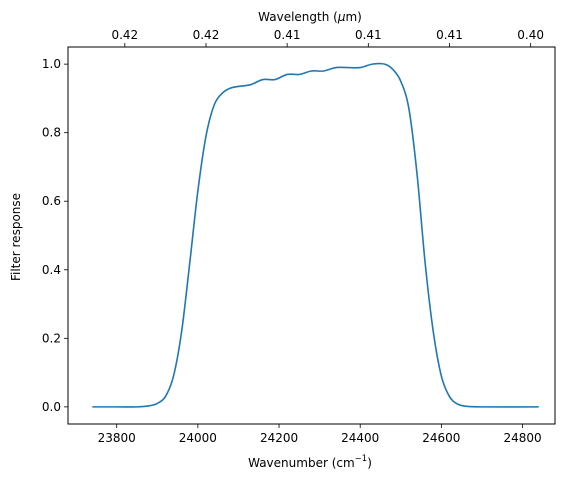  Describe the element at coordinates (530, 35) in the screenshot. I see `top-x-tick-label: 0.40` at that location.